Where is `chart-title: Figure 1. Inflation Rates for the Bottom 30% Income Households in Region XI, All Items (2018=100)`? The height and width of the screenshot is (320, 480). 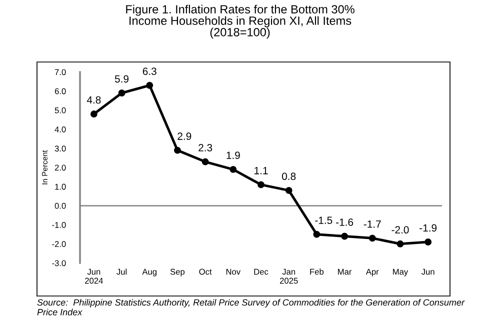 chart-title: Figure 1. Inflation Rates for the Bottom 30% Income Households in Region XI, All Items (2018=100) is located at coordinates (240, 21).